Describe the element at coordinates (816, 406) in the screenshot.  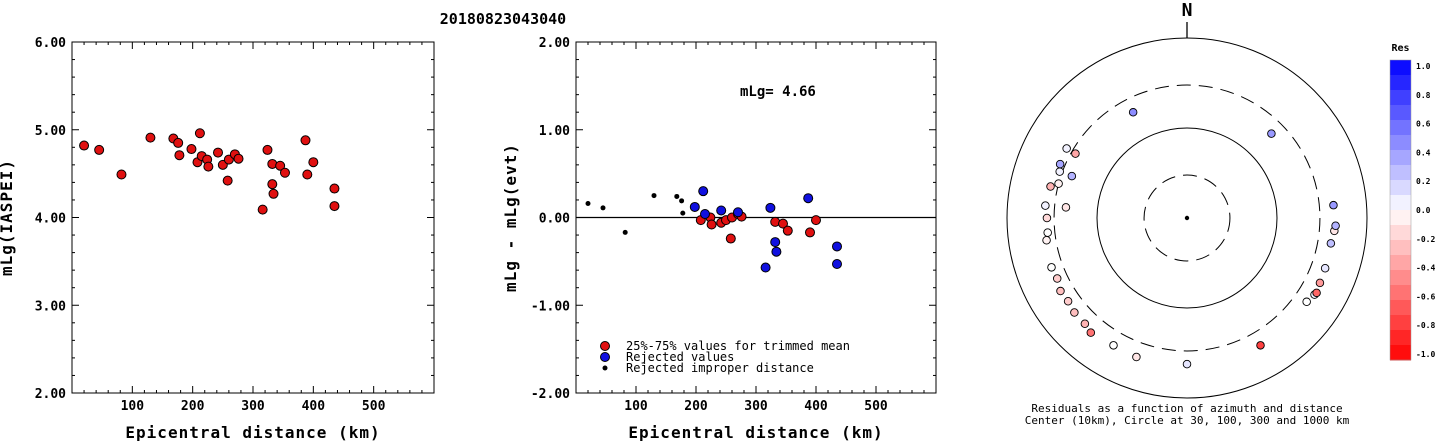
I see `x-tick-label: 400` at that location.